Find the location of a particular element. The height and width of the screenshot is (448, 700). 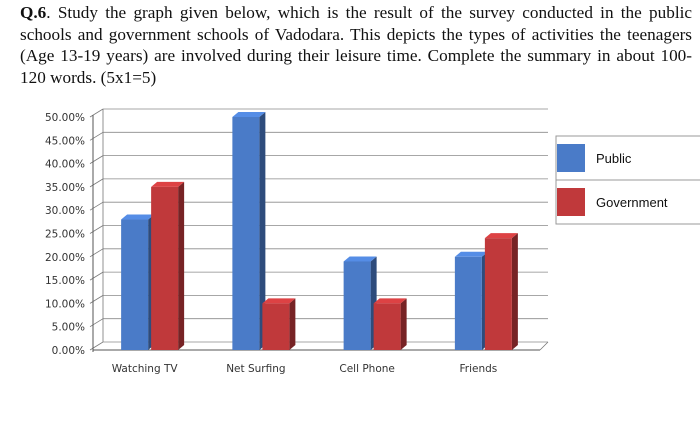

bar-public-friends is located at coordinates (471, 300).